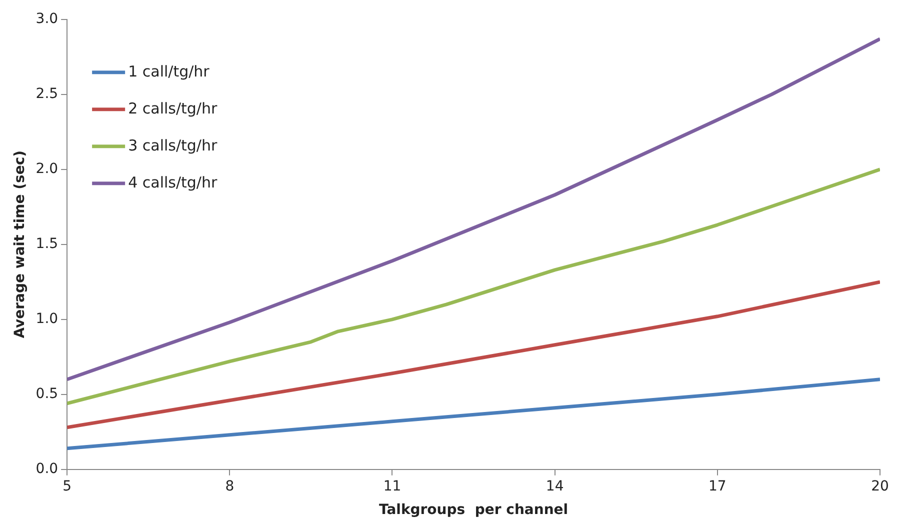  Describe the element at coordinates (173, 182) in the screenshot. I see `legend-label: 4 calls/tg/hr` at that location.